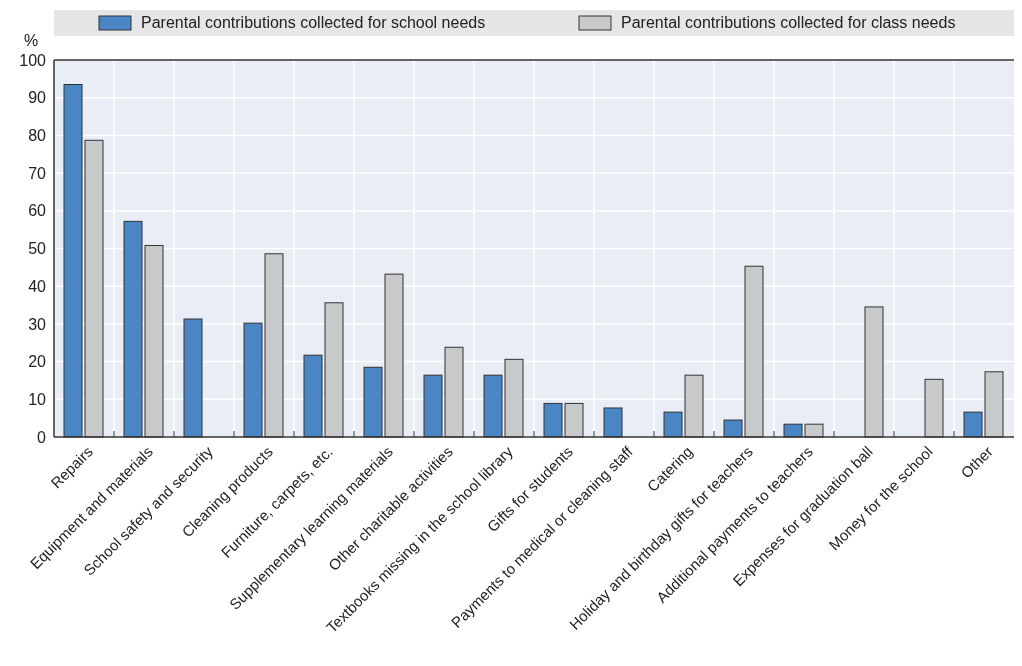 This screenshot has height=666, width=1022. I want to click on y-tick-label: 100, so click(33, 60).